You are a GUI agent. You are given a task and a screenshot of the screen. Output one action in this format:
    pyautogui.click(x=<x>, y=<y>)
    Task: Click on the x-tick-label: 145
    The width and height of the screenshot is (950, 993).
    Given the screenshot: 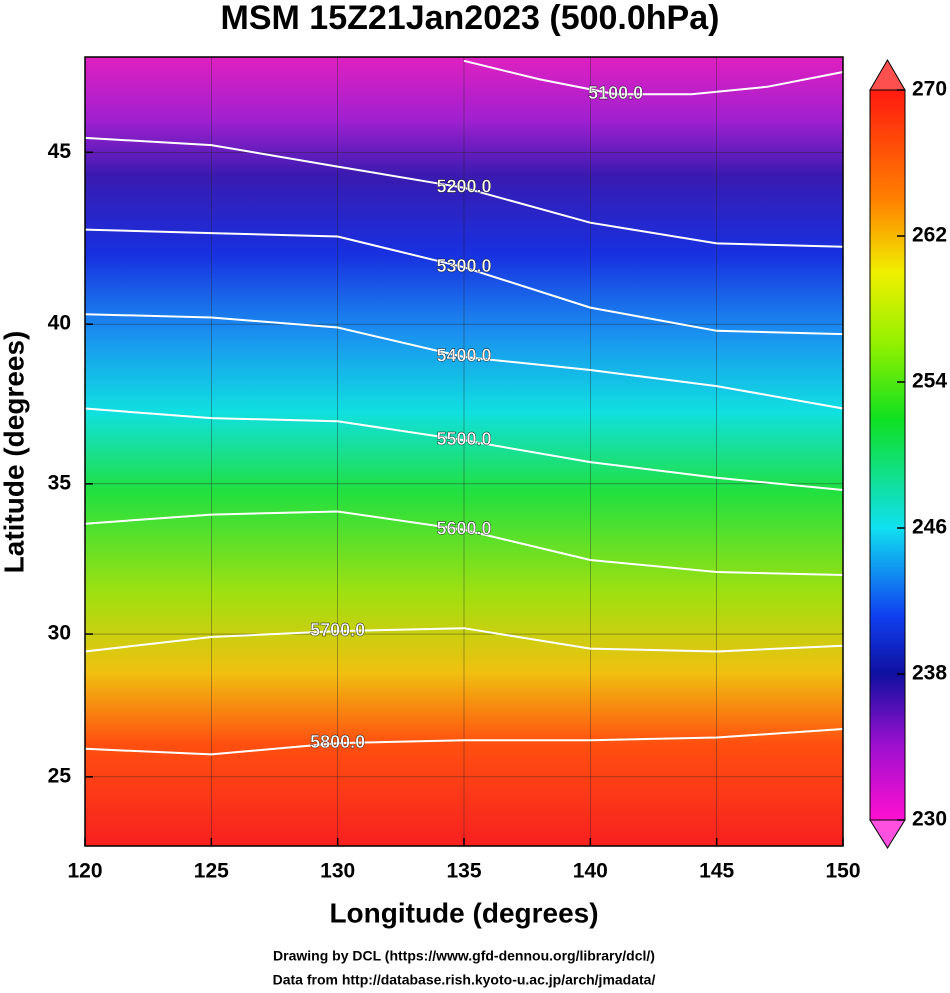 What is the action you would take?
    pyautogui.click(x=716, y=871)
    